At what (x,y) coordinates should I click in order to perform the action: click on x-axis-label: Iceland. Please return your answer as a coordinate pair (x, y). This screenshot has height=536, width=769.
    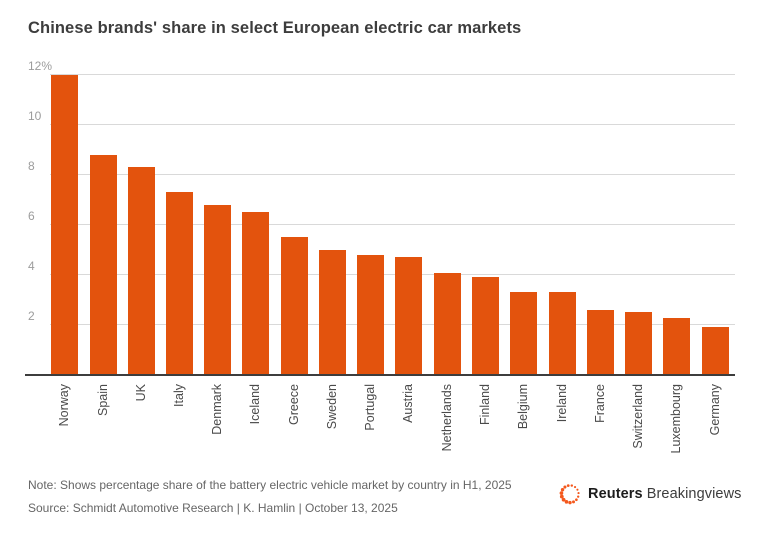
    Looking at the image, I should click on (255, 404).